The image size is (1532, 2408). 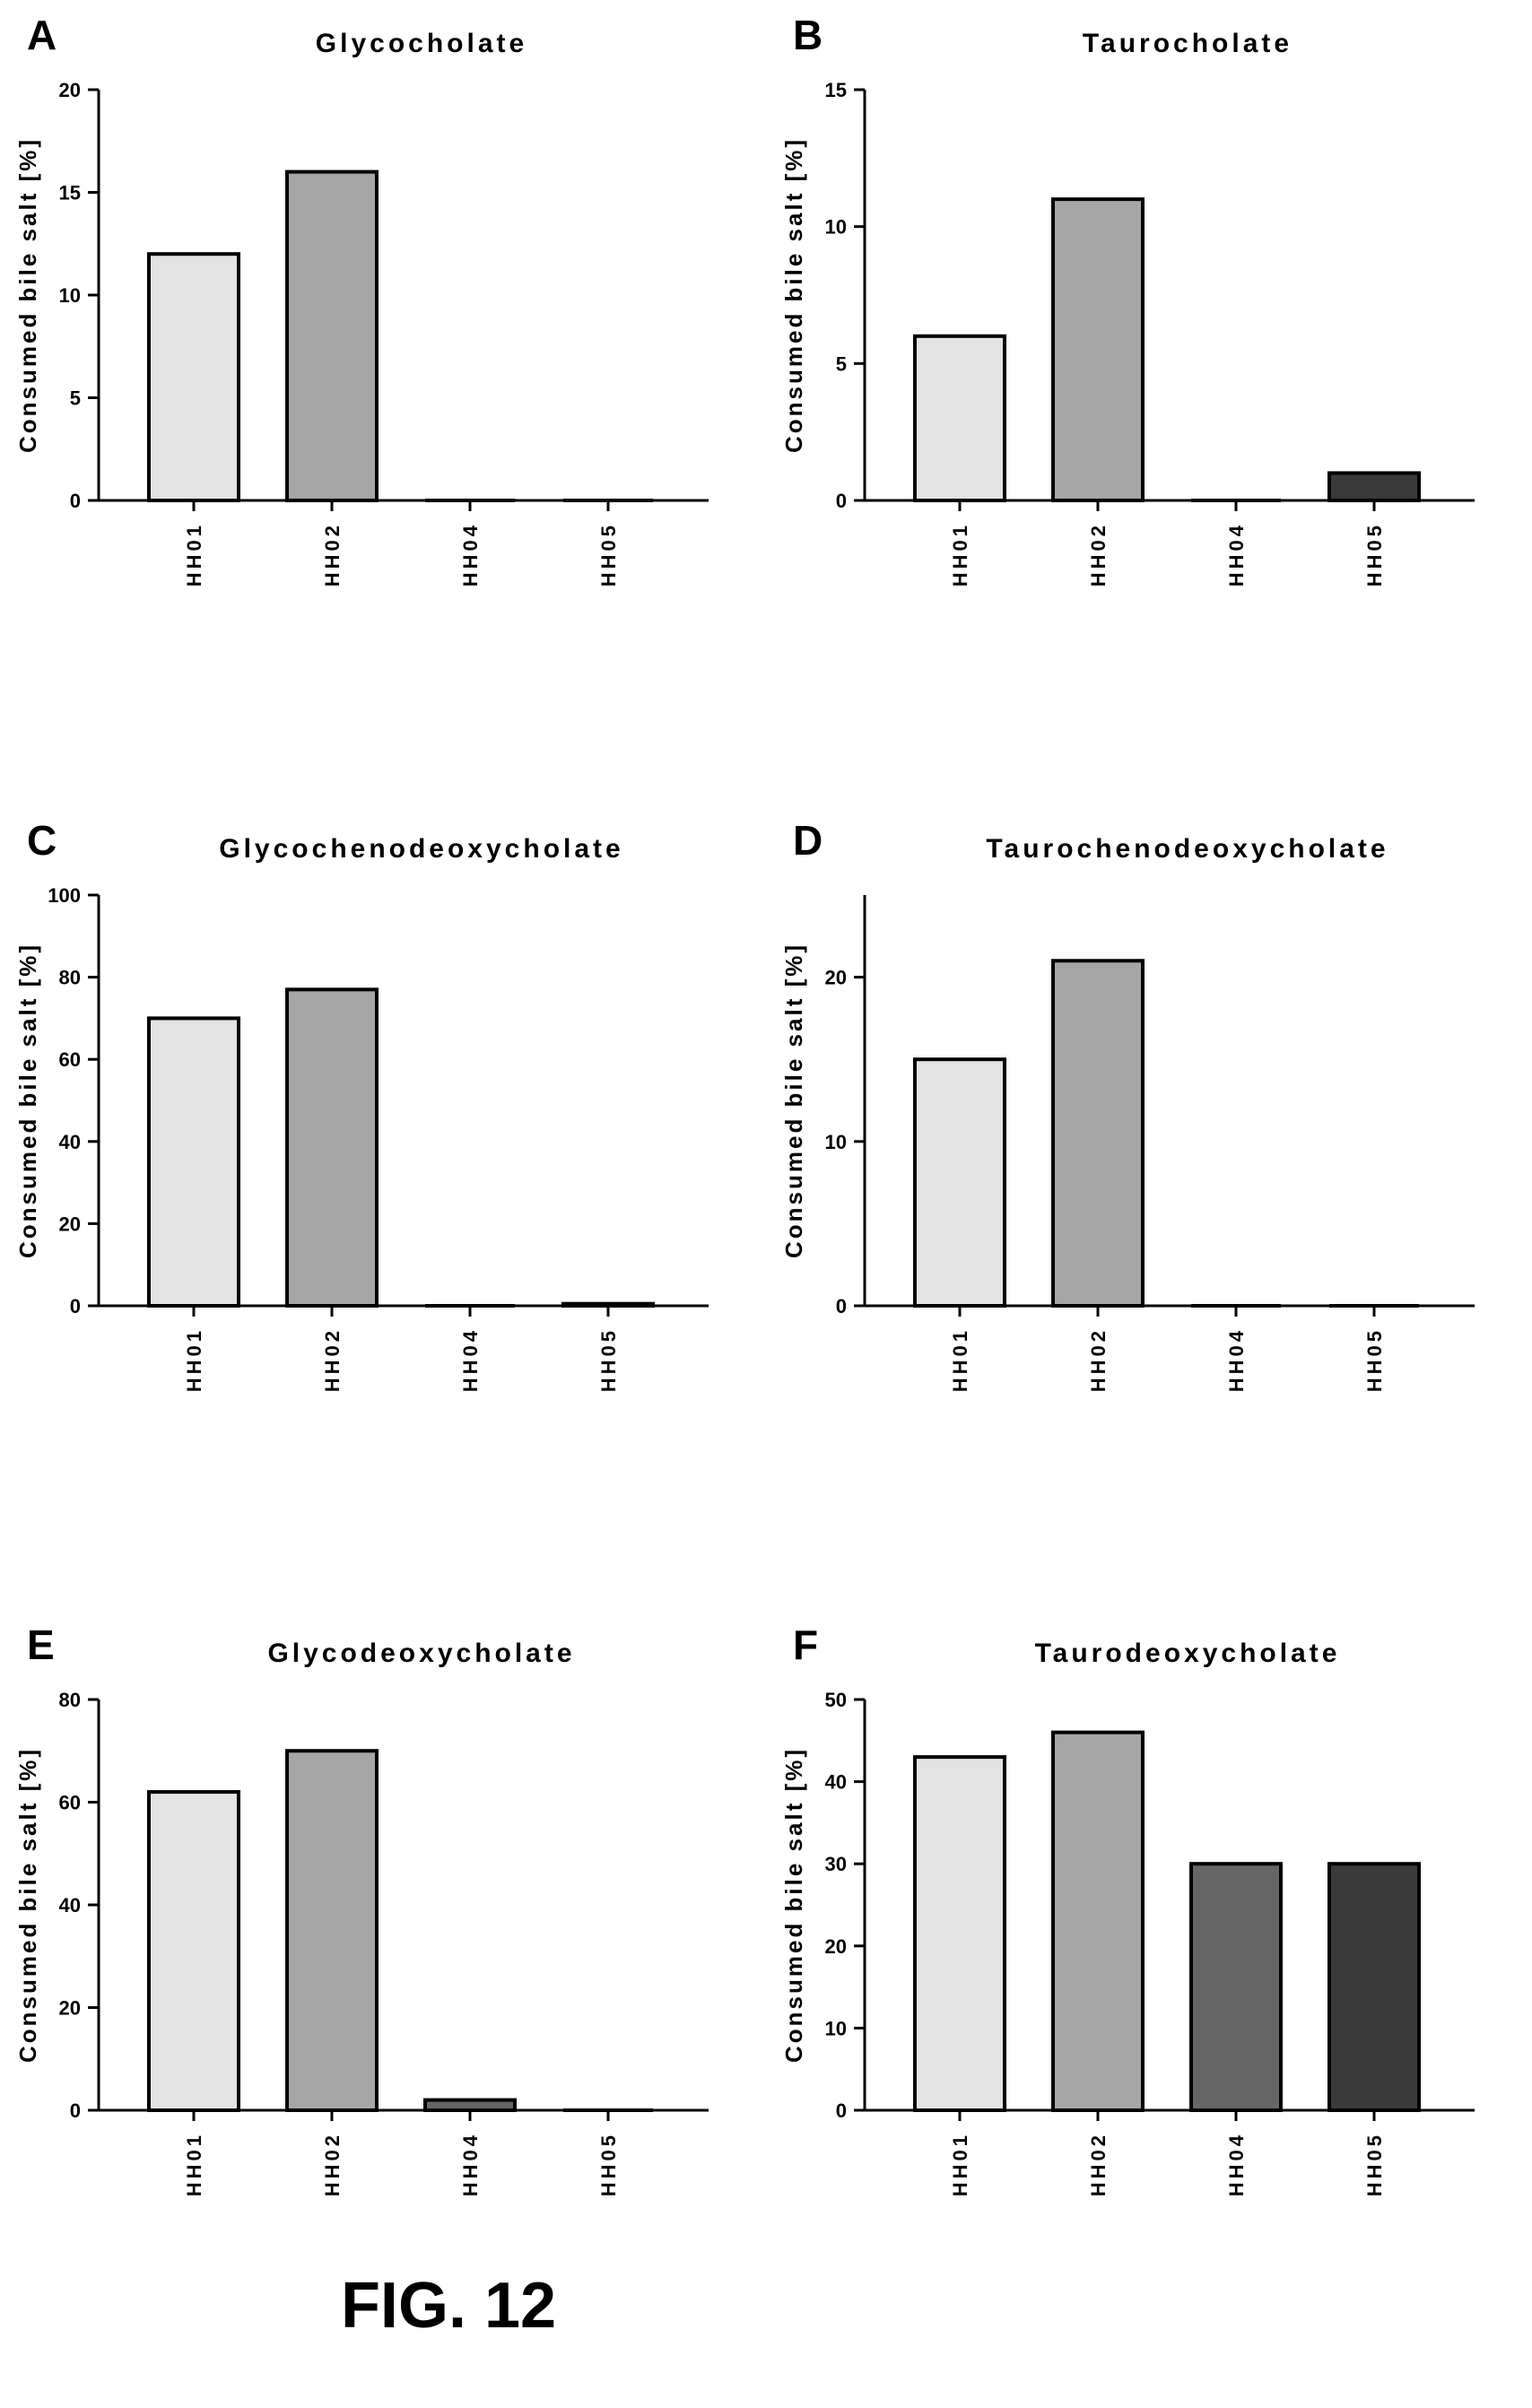 I want to click on panel-letter: D, so click(x=808, y=841).